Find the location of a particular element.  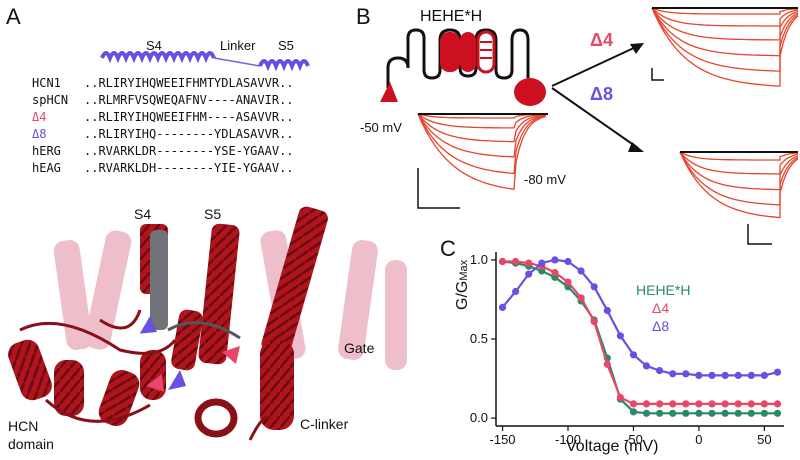

x-tick-label: 0 is located at coordinates (698, 439).